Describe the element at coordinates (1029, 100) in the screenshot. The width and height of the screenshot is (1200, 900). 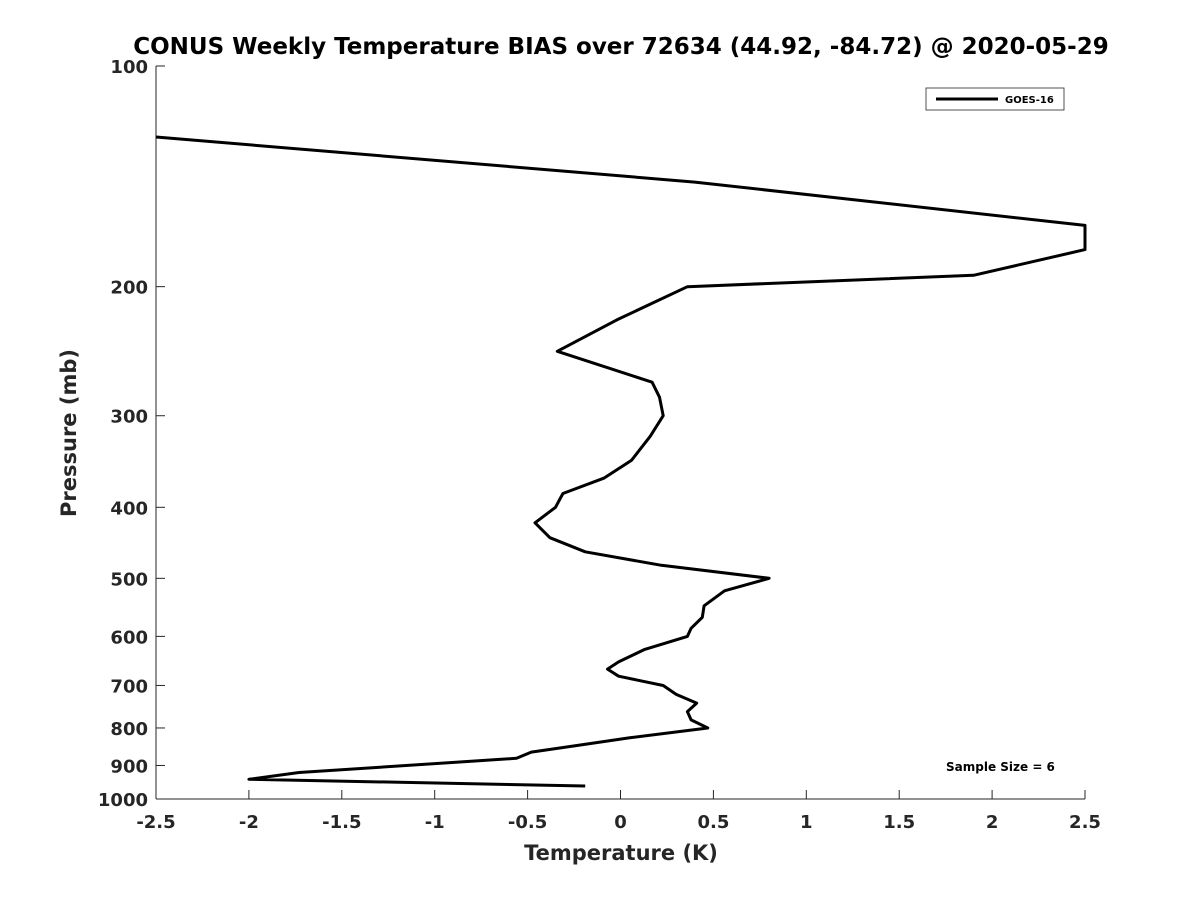
I see `legend-label: GOES-16` at that location.